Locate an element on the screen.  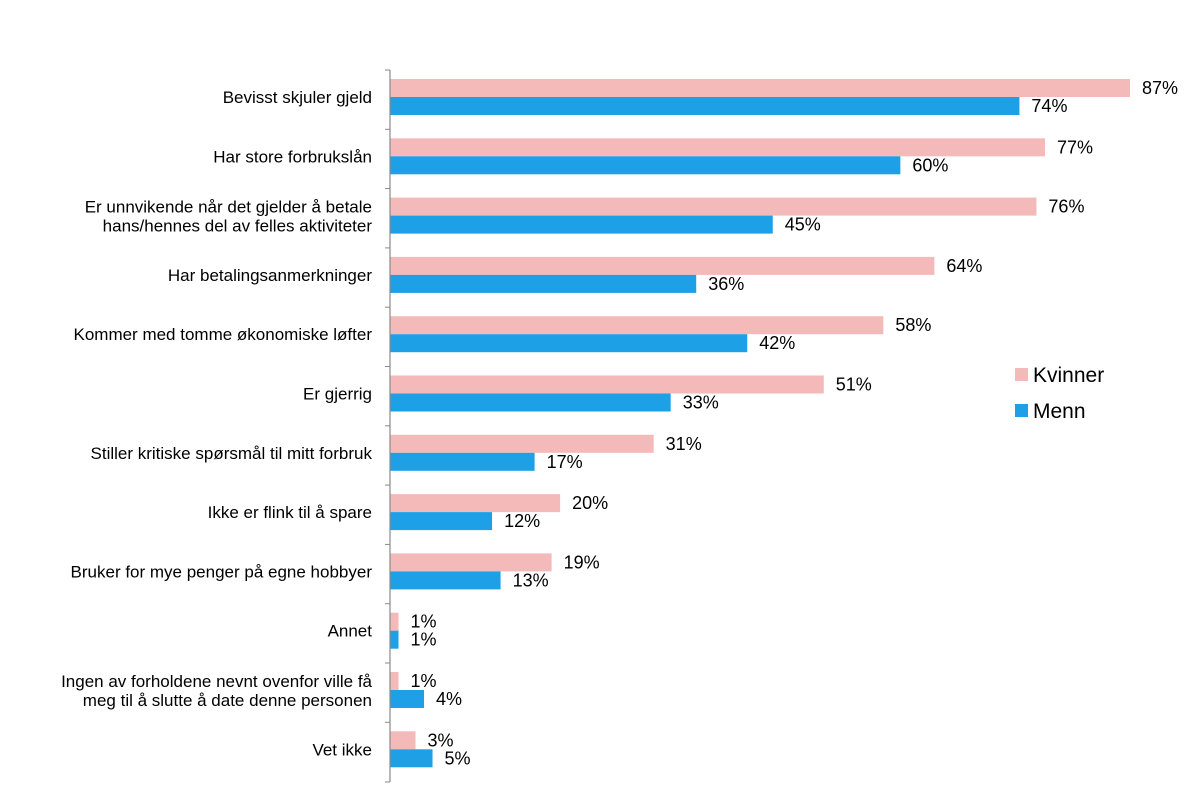
category-label-1: Har store forbrukslån is located at coordinates (292, 156).